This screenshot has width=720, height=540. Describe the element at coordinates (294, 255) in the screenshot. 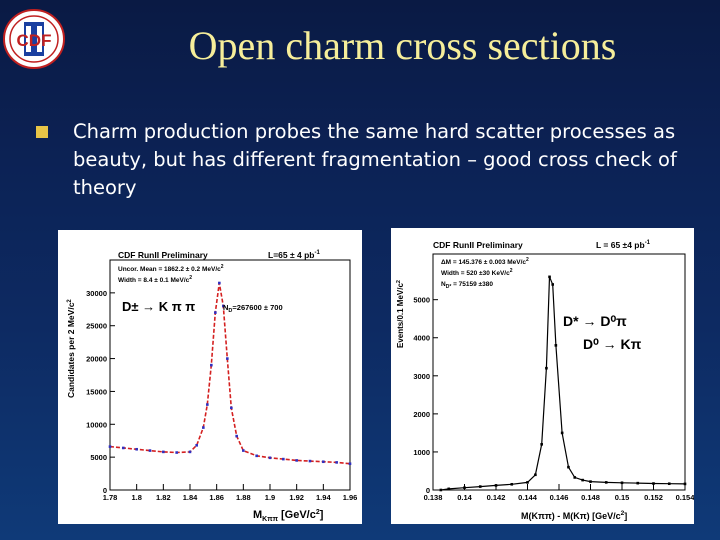

I see `luminosity: L=65 ± 4 pb-1` at that location.